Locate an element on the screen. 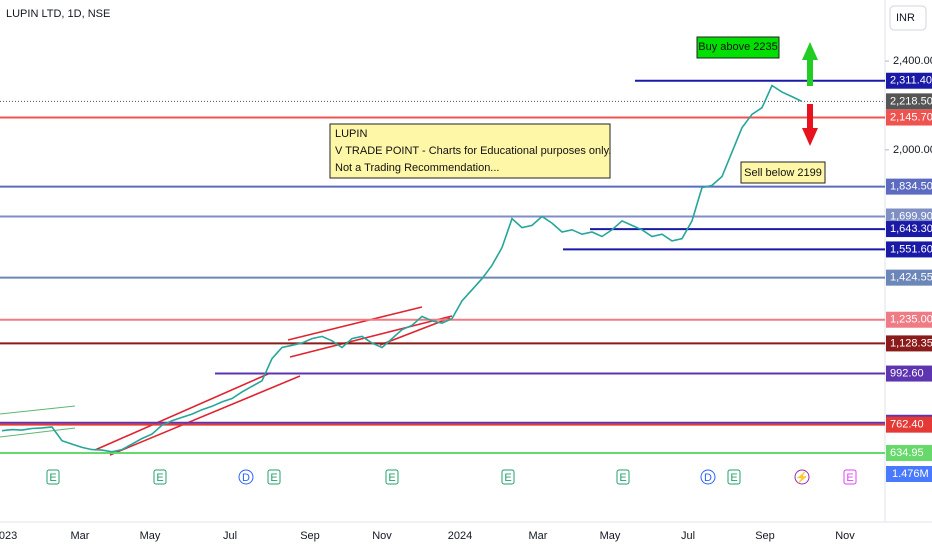  currency-box is located at coordinates (908, 18).